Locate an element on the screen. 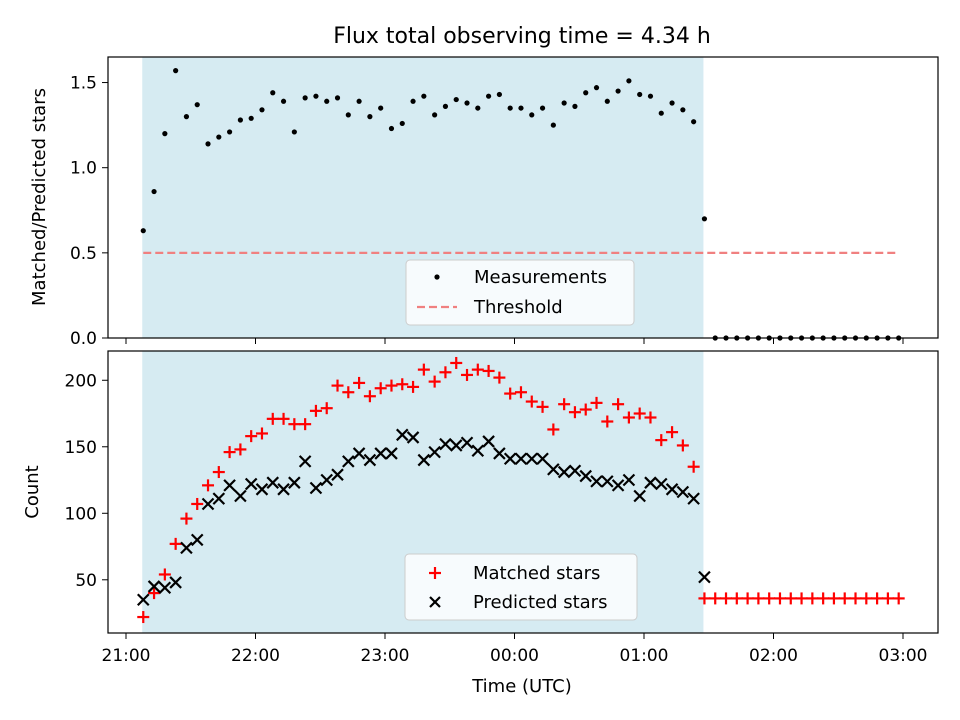 This screenshot has width=960, height=720. ratio-y-axis-label: Matched/Predicted stars is located at coordinates (39, 197).